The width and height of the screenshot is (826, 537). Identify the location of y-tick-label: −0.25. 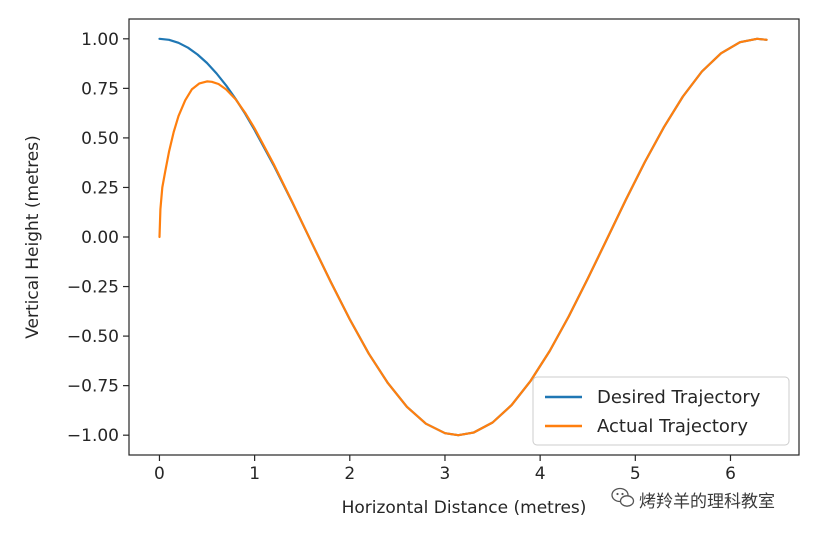
(93, 288).